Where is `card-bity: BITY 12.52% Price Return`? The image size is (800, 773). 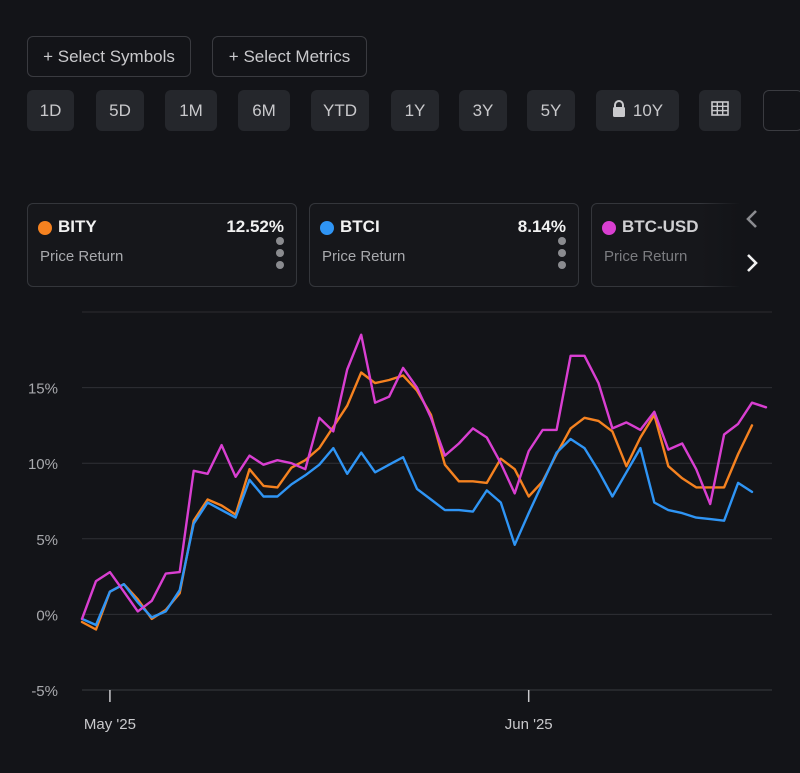 card-bity: BITY 12.52% Price Return is located at coordinates (162, 245).